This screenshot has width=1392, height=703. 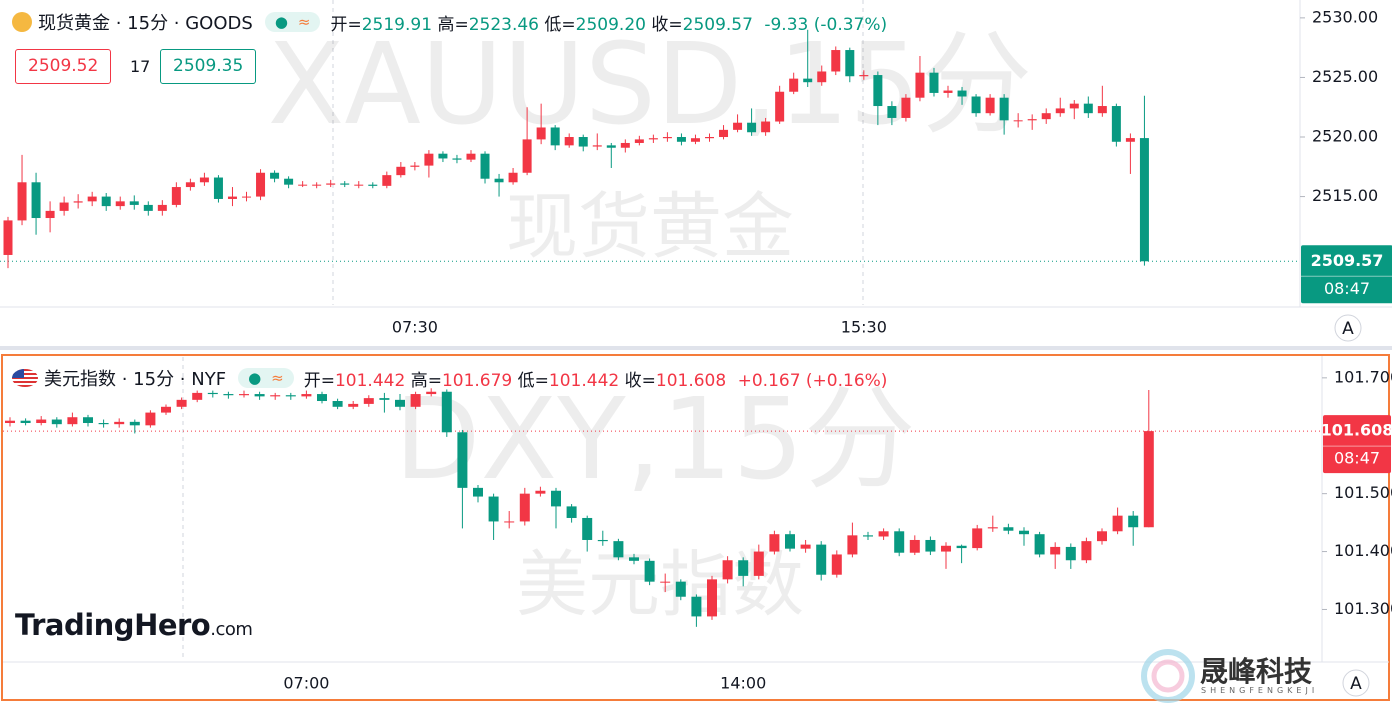 What do you see at coordinates (140, 66) in the screenshot?
I see `spread: 17` at bounding box center [140, 66].